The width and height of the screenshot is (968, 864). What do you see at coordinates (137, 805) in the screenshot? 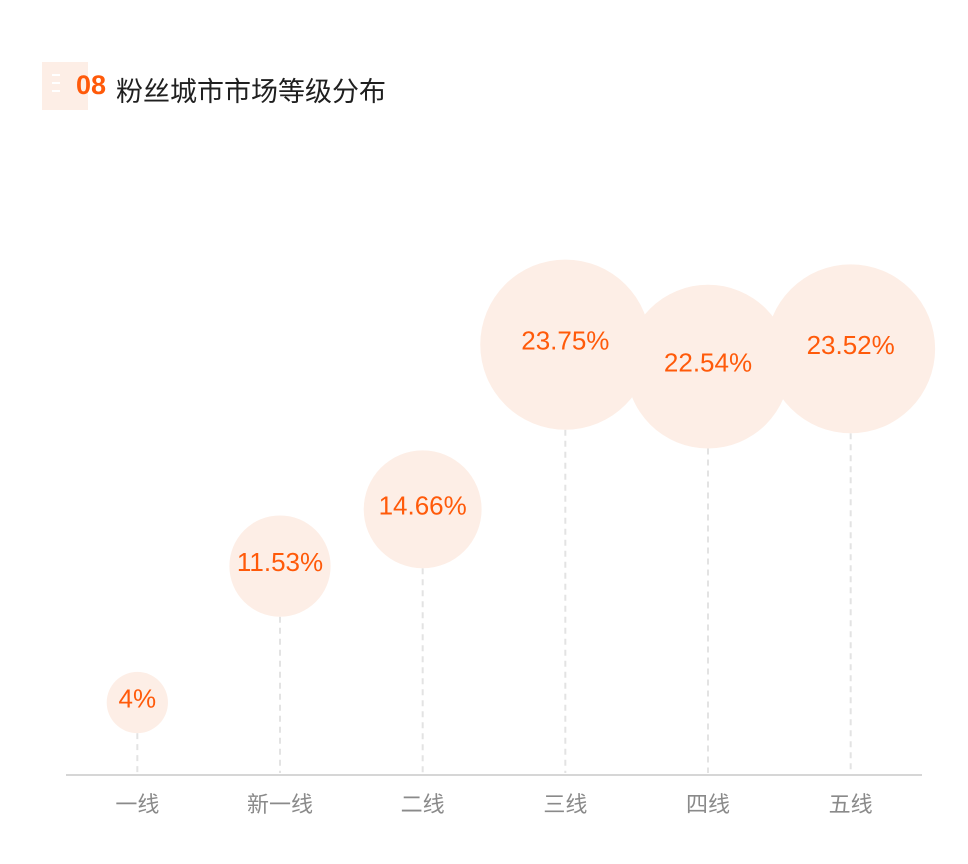
I see `x-tick-label: 一线` at bounding box center [137, 805].